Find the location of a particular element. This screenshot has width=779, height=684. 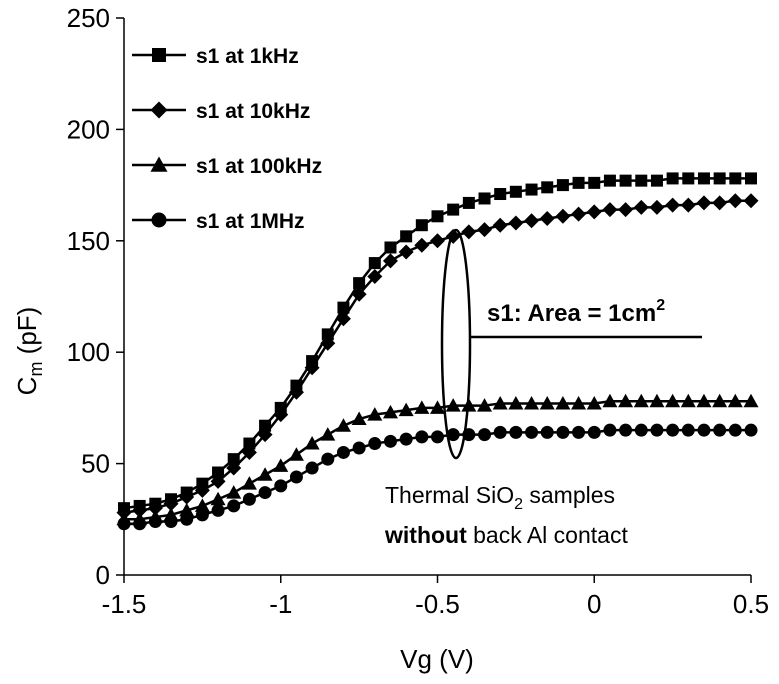

legend-entry: s1 at 100kHz is located at coordinates (227, 166).